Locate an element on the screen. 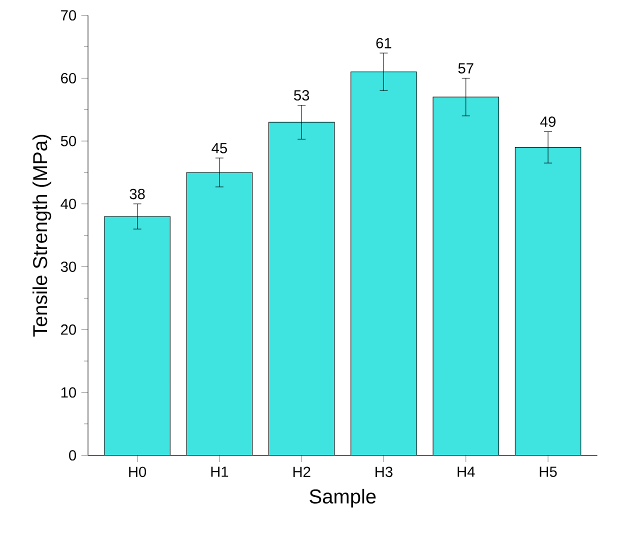  y-tick-label: 10 is located at coordinates (68, 392).